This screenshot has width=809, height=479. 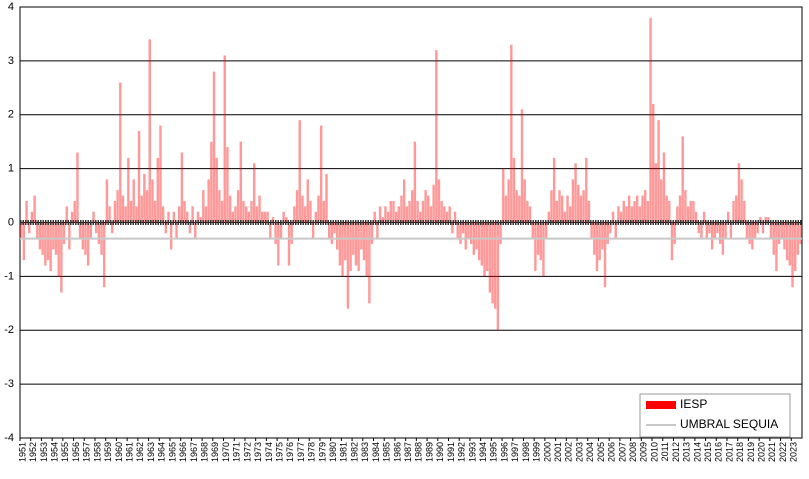 I want to click on x-tick-label: 1951, so click(x=22, y=452).